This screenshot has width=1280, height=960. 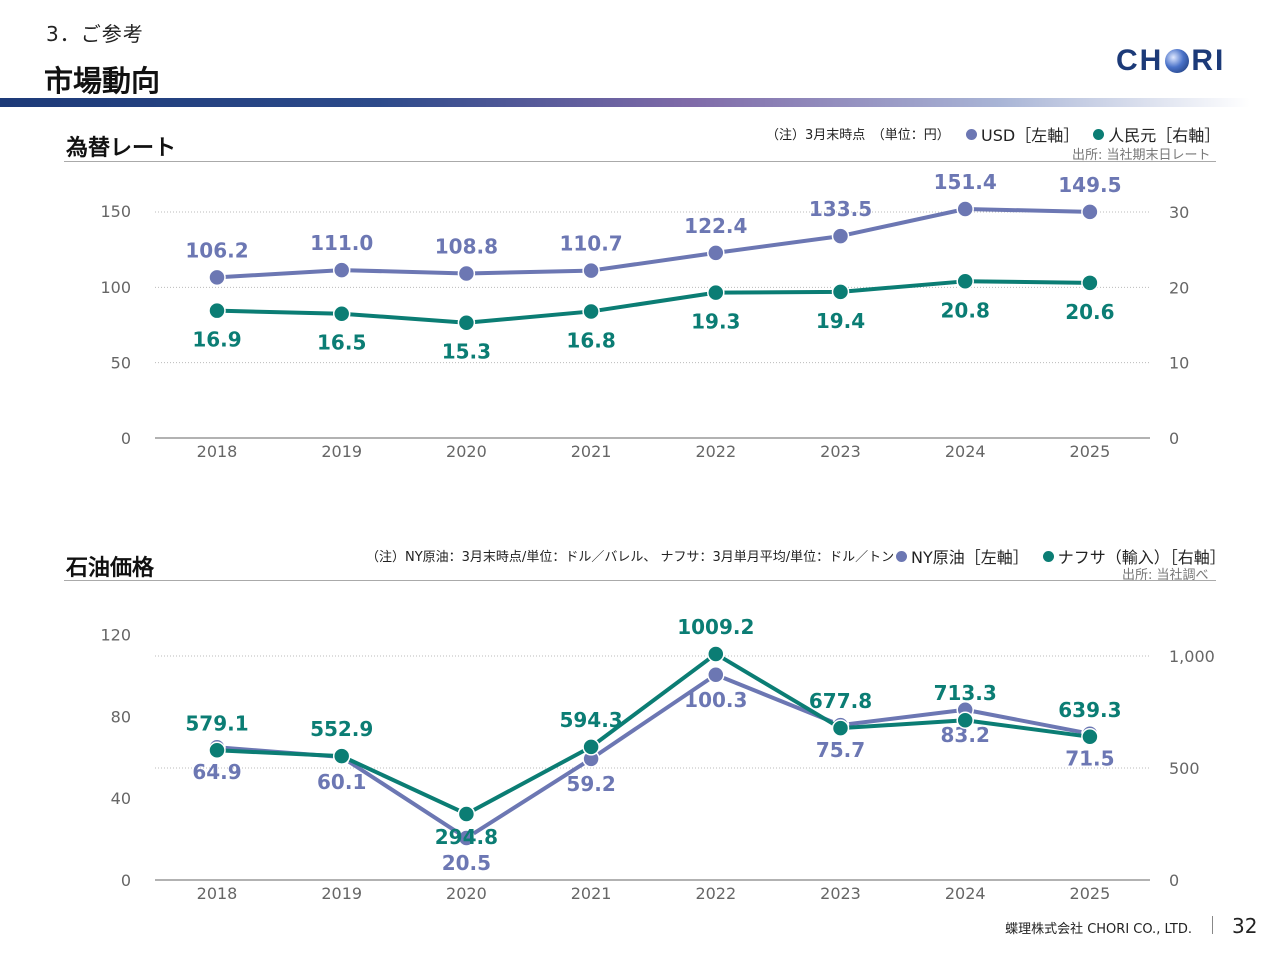 I want to click on y-left-tick-label: 80, so click(x=121, y=716).